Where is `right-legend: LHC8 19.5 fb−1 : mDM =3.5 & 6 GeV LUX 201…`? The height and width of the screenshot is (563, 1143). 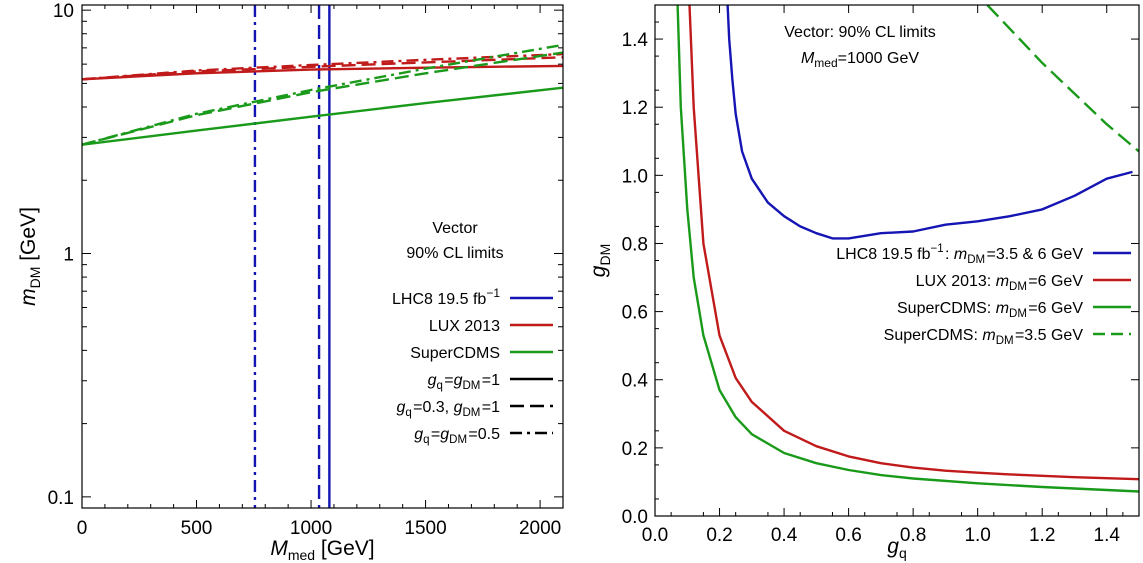 right-legend: LHC8 19.5 fb−1 : mDM =3.5 & 6 GeV LUX 201… is located at coordinates (983, 295).